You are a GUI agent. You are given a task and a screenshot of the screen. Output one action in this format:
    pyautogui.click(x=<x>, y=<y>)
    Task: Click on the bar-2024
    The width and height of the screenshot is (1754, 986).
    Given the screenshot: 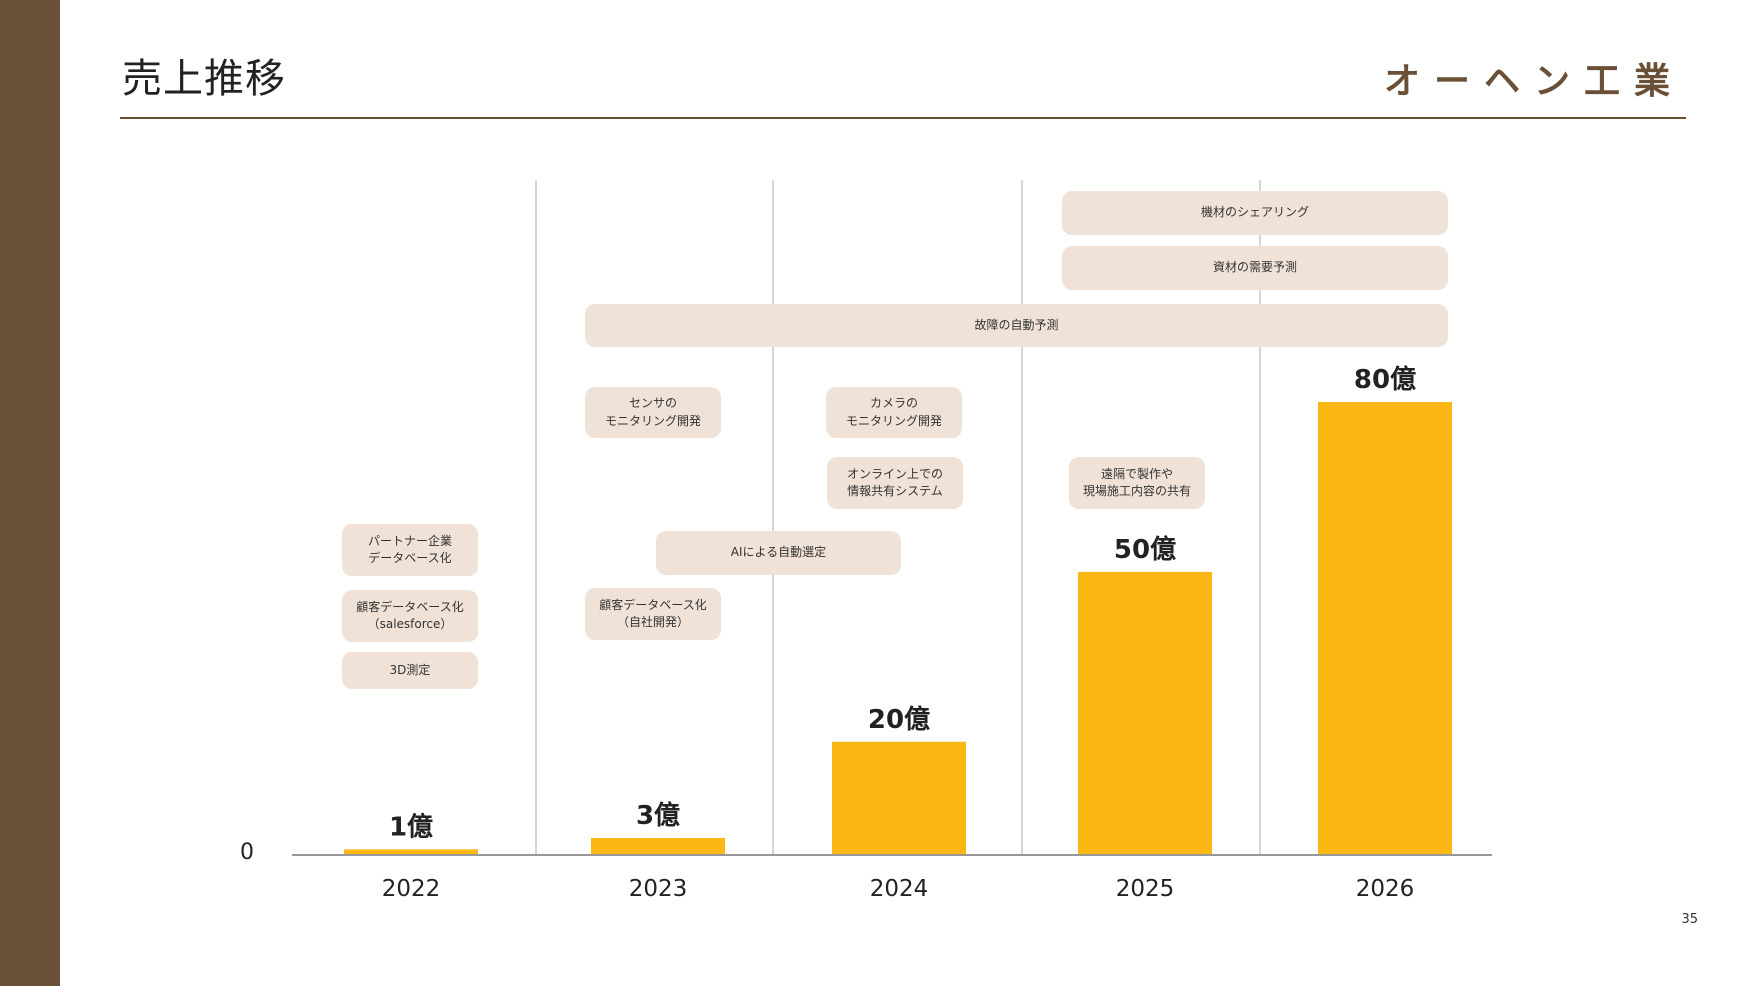 What is the action you would take?
    pyautogui.click(x=899, y=798)
    